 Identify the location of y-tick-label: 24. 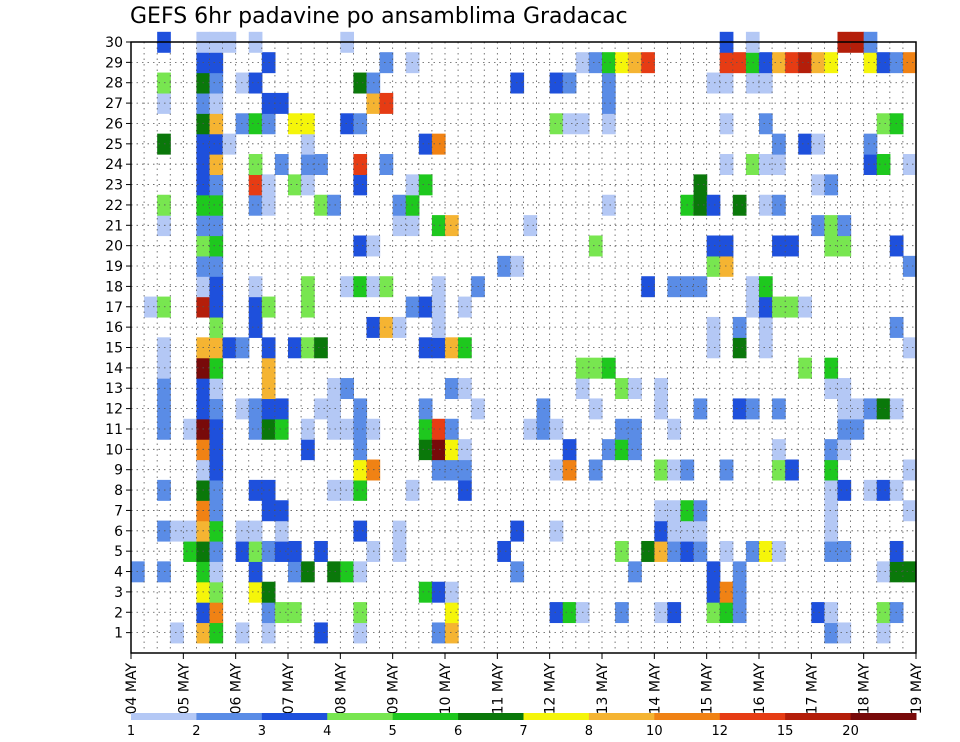
(114, 165).